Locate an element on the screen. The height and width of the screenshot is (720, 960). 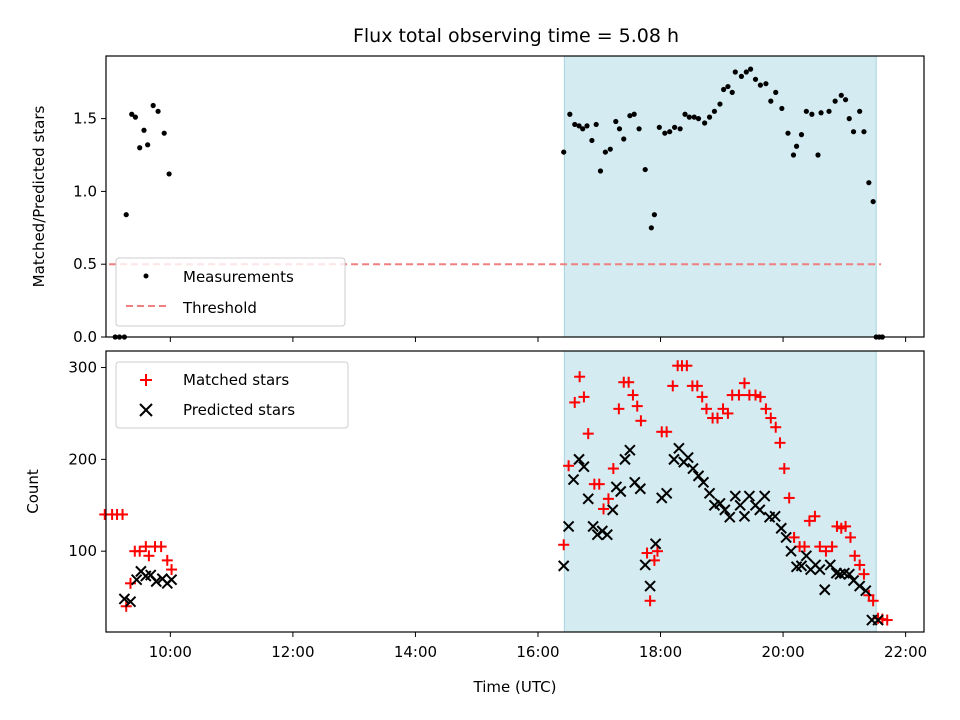
x-axis-label: Time (UTC) is located at coordinates (515, 687).